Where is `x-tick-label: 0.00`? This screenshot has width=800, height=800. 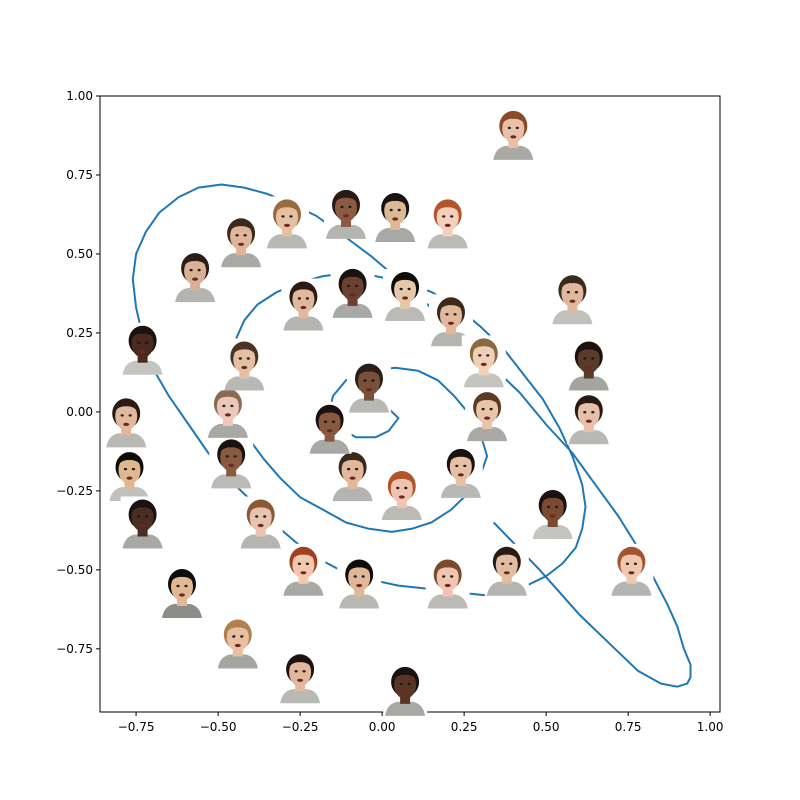 x-tick-label: 0.00 is located at coordinates (382, 727).